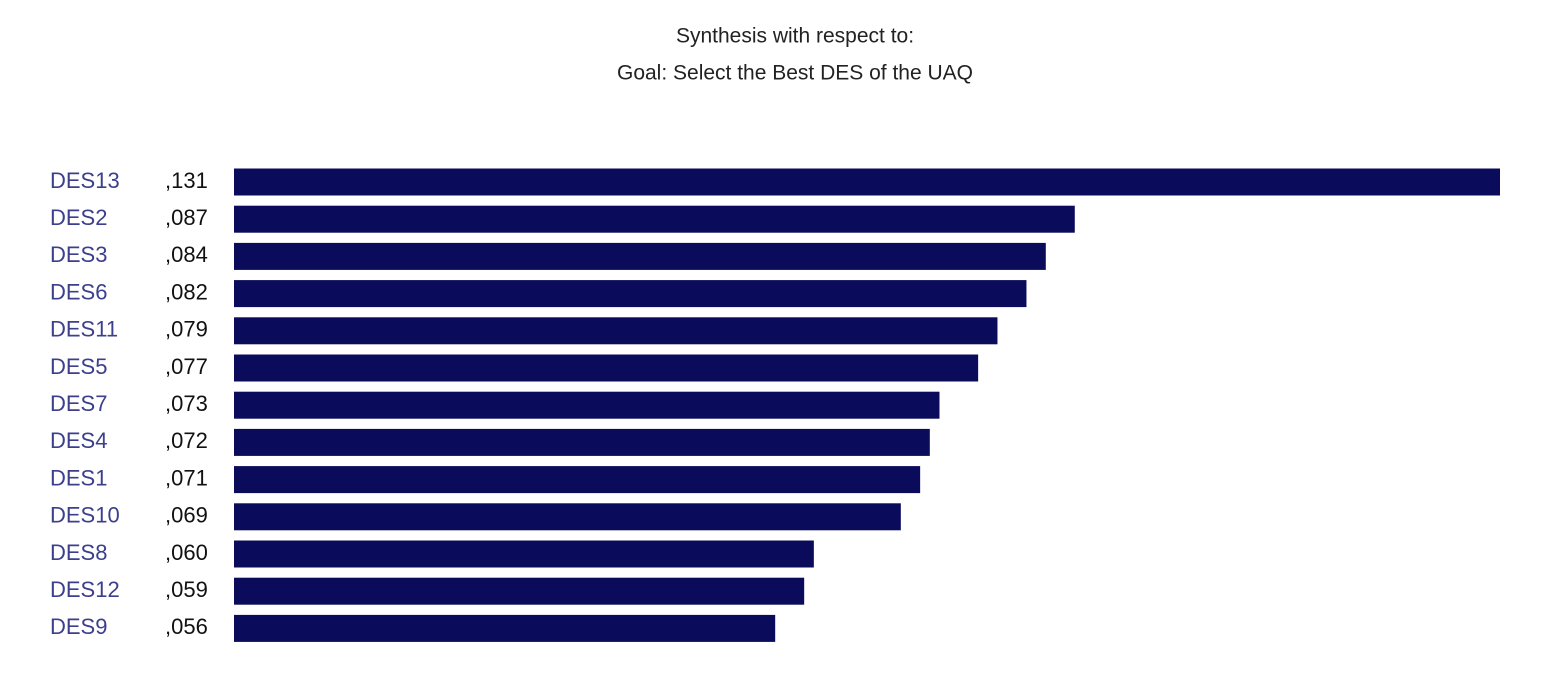  I want to click on value-label: ,069, so click(186, 515).